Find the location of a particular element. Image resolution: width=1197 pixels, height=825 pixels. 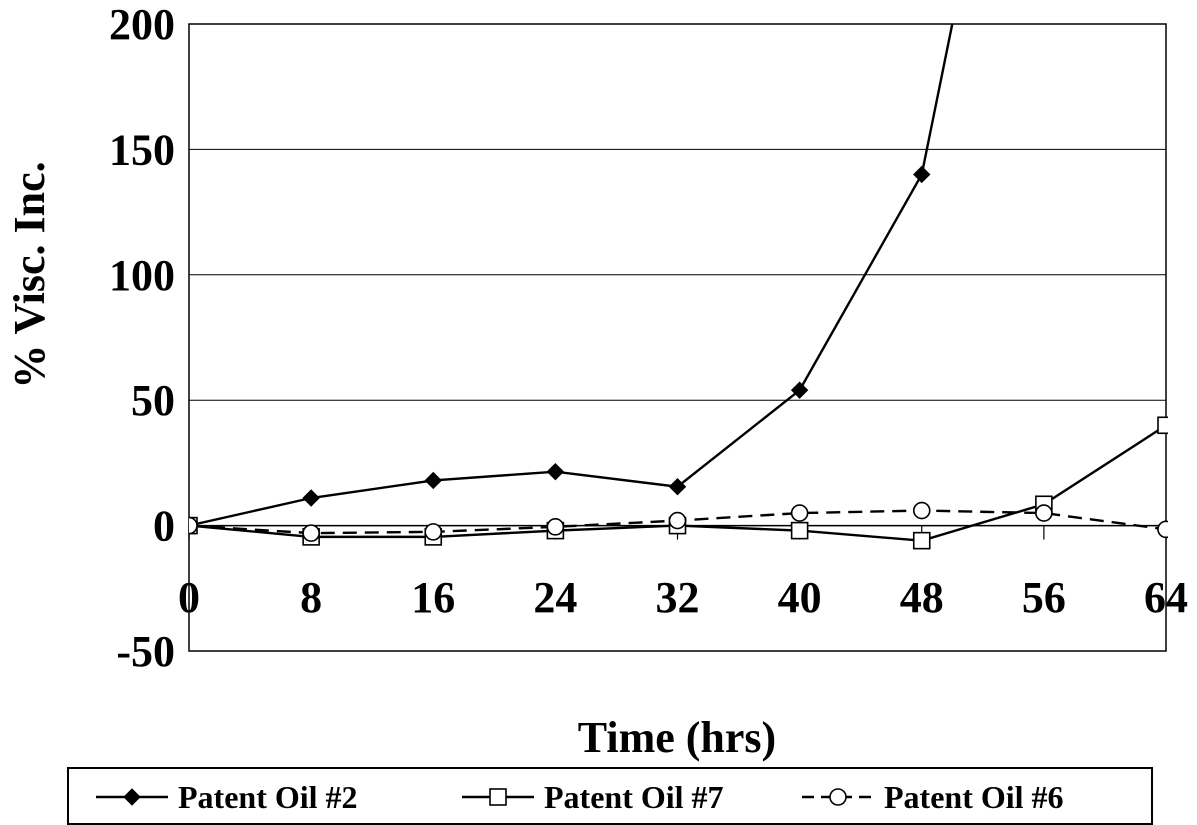

x-tick-label: 64 is located at coordinates (1166, 597).